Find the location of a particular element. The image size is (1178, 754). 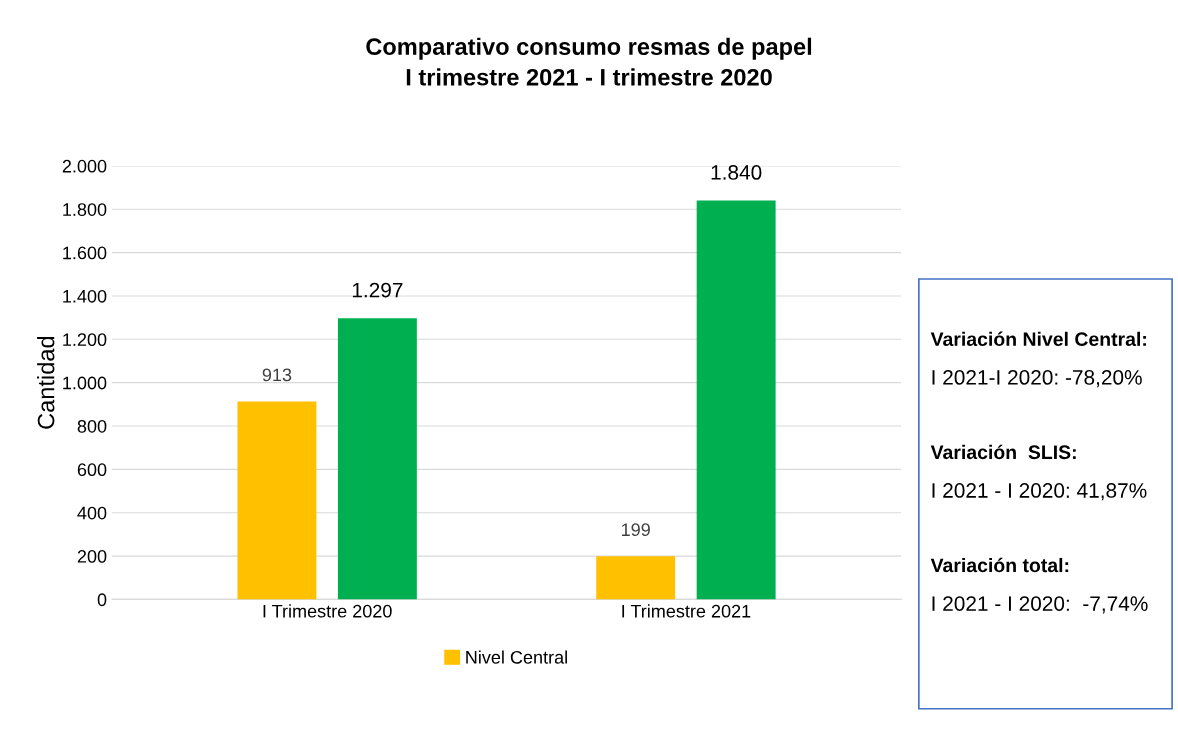

text: Variación SLIS: is located at coordinates (1003, 452).